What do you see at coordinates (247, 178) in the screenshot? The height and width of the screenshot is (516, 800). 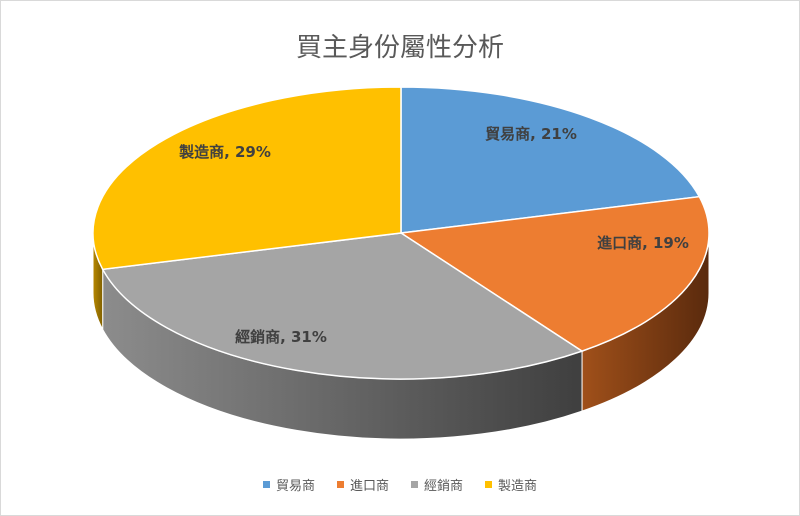 I see `pie-slice-製造商` at bounding box center [247, 178].